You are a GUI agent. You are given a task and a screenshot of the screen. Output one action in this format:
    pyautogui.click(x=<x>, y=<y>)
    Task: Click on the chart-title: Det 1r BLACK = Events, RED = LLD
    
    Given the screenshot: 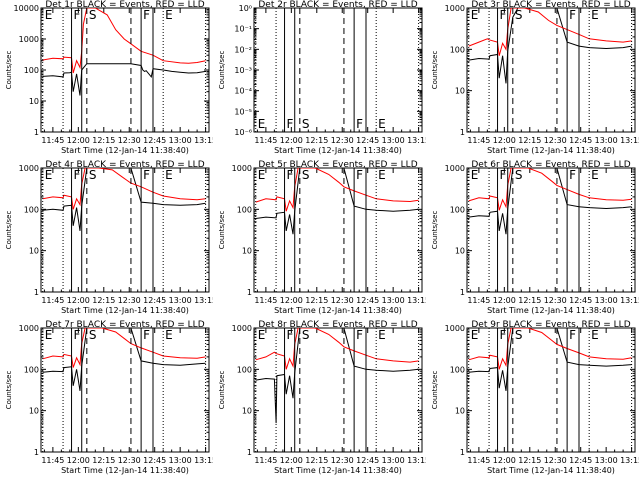 What is the action you would take?
    pyautogui.click(x=124, y=5)
    